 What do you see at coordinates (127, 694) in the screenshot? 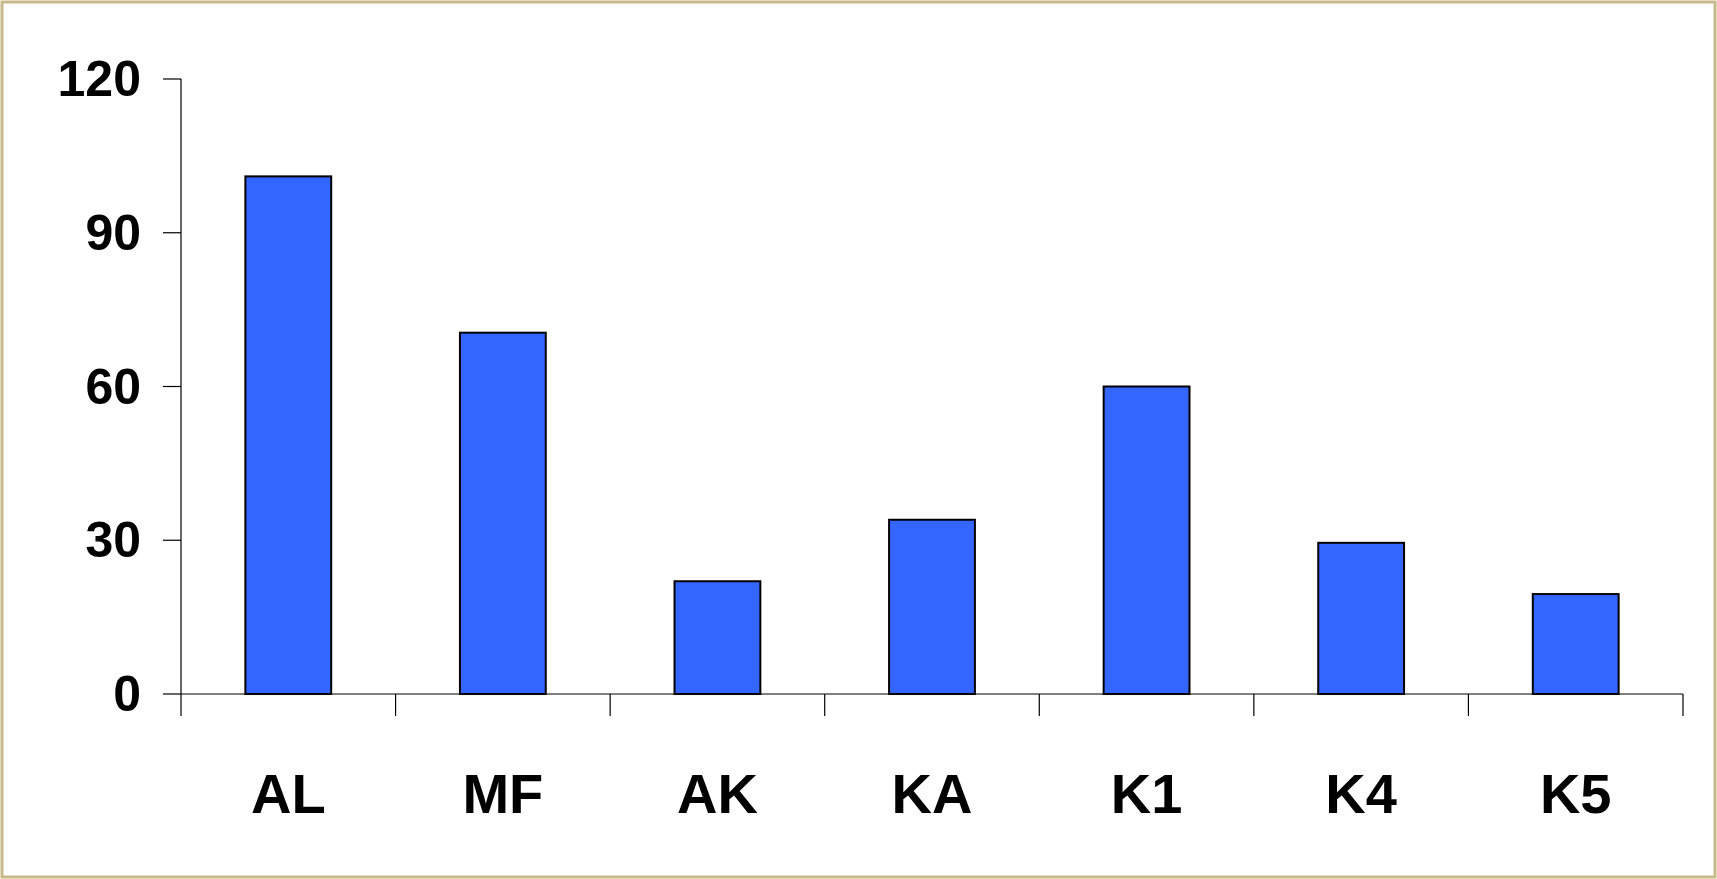
I see `y-tick-label: 0` at bounding box center [127, 694].